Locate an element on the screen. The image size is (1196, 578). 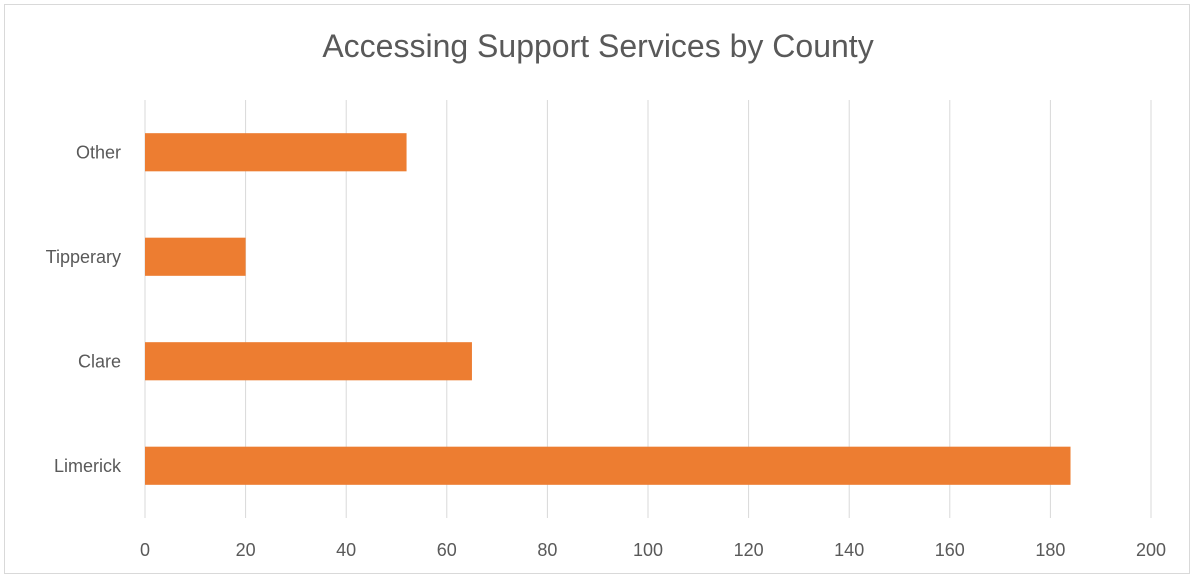
x-tick-labels: 0 20 40 60 80 100 120 140 160 180 200 is located at coordinates (653, 550).